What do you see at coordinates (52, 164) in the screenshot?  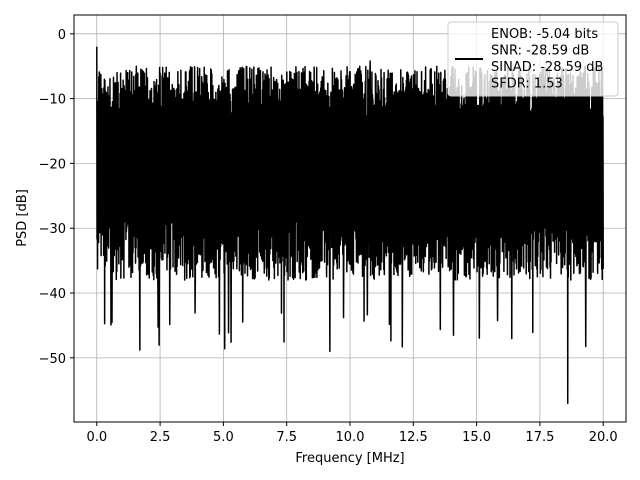 I see `y-tick-label: −20` at bounding box center [52, 164].